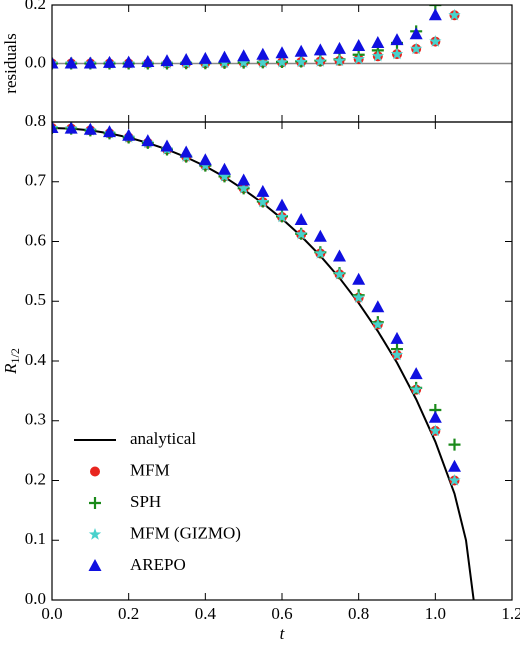  Describe the element at coordinates (435, 613) in the screenshot. I see `x-tick-label: 1.0` at that location.